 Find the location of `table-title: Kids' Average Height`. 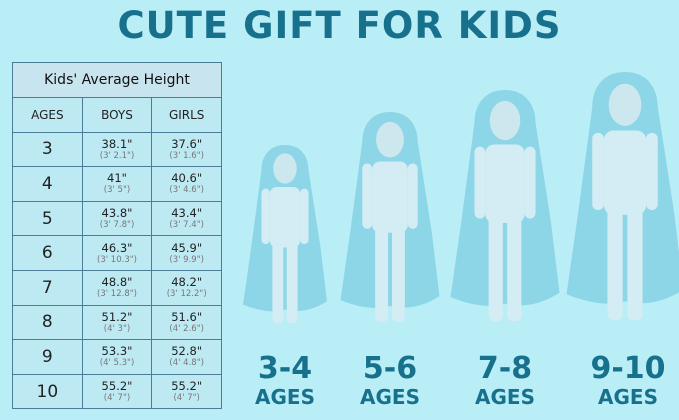

table-title: Kids' Average Height is located at coordinates (117, 80).